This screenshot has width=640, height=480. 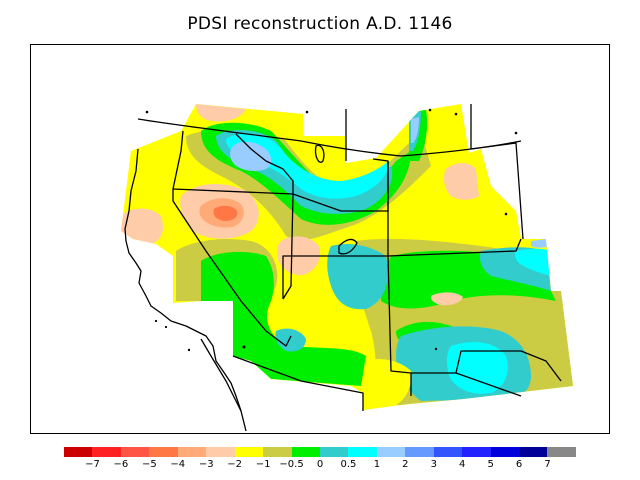 What do you see at coordinates (415, 130) in the screenshot?
I see `region-light-blue-ne` at bounding box center [415, 130].